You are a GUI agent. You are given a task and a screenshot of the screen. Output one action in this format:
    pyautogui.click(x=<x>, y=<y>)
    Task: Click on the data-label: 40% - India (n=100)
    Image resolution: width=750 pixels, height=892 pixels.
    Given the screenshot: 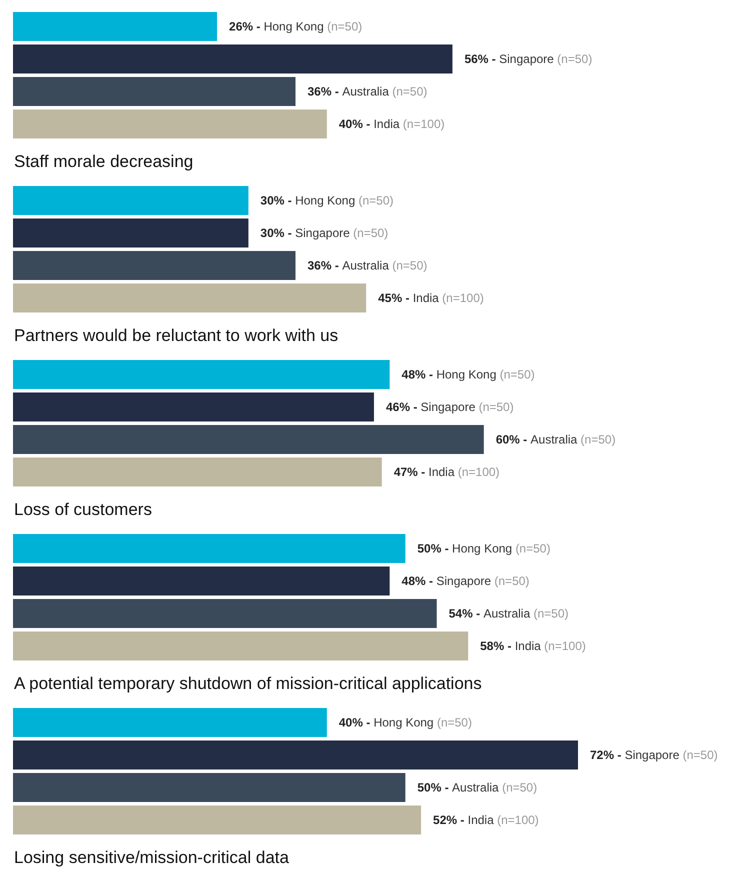 What is the action you would take?
    pyautogui.click(x=391, y=124)
    